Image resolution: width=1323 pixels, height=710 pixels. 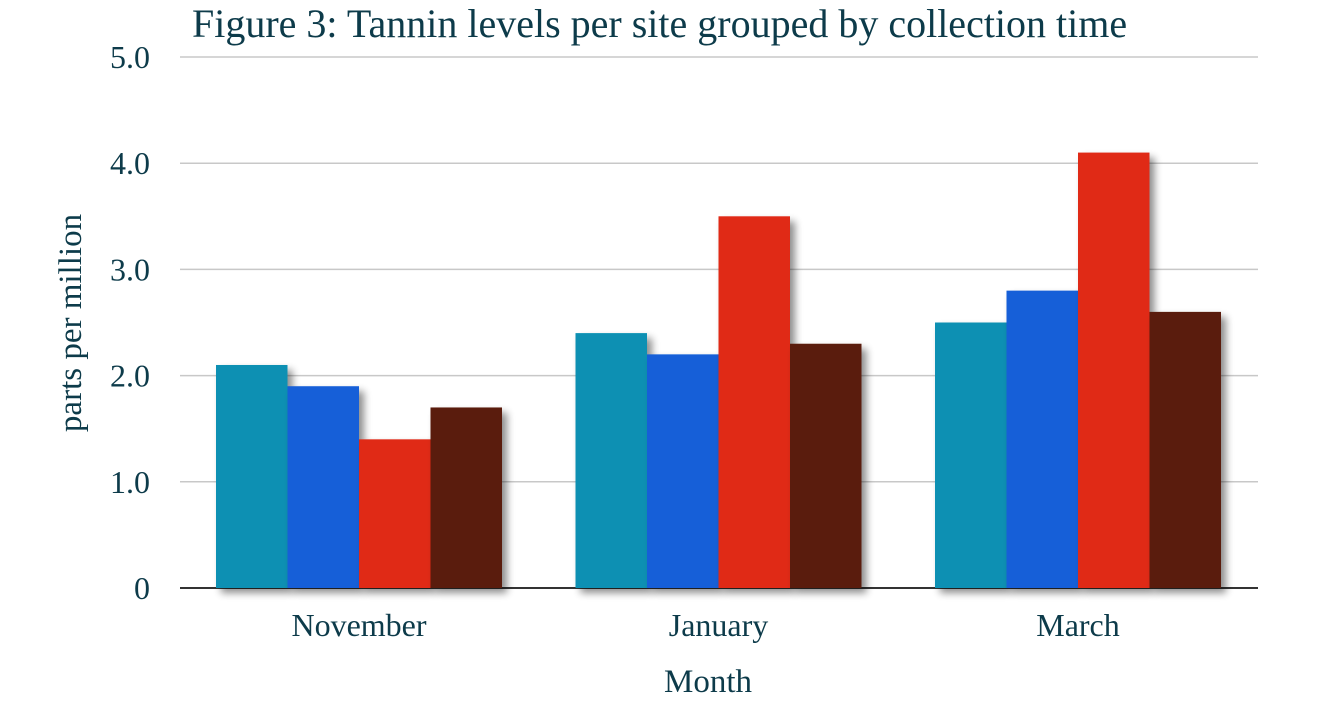 I want to click on y-axis-label: parts per million, so click(x=71, y=323).